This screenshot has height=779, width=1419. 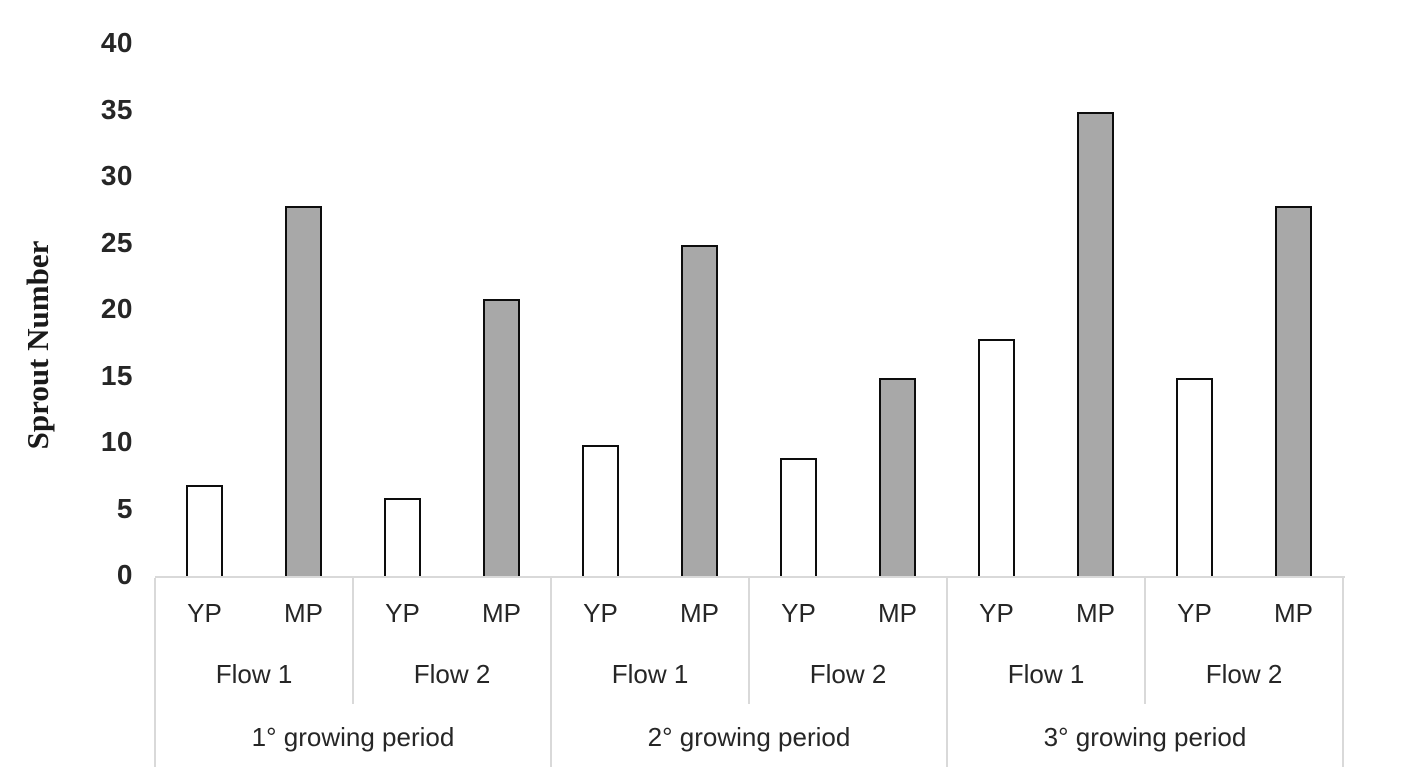 What do you see at coordinates (1145, 737) in the screenshot?
I see `growing-period-label: 3° growing period` at bounding box center [1145, 737].